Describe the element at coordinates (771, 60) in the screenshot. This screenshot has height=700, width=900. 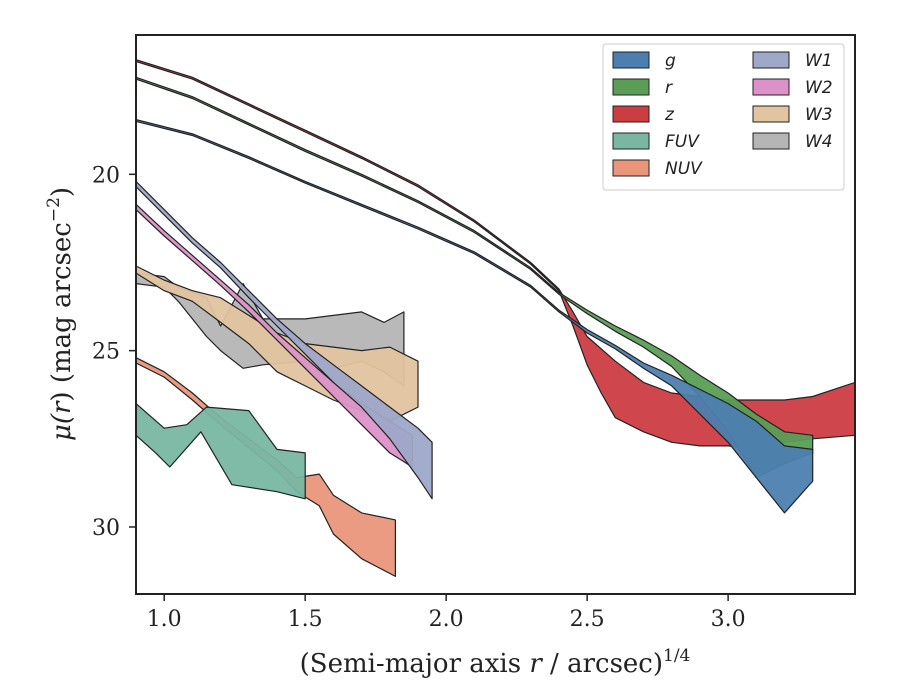
I see `legend-swatch-w1` at that location.